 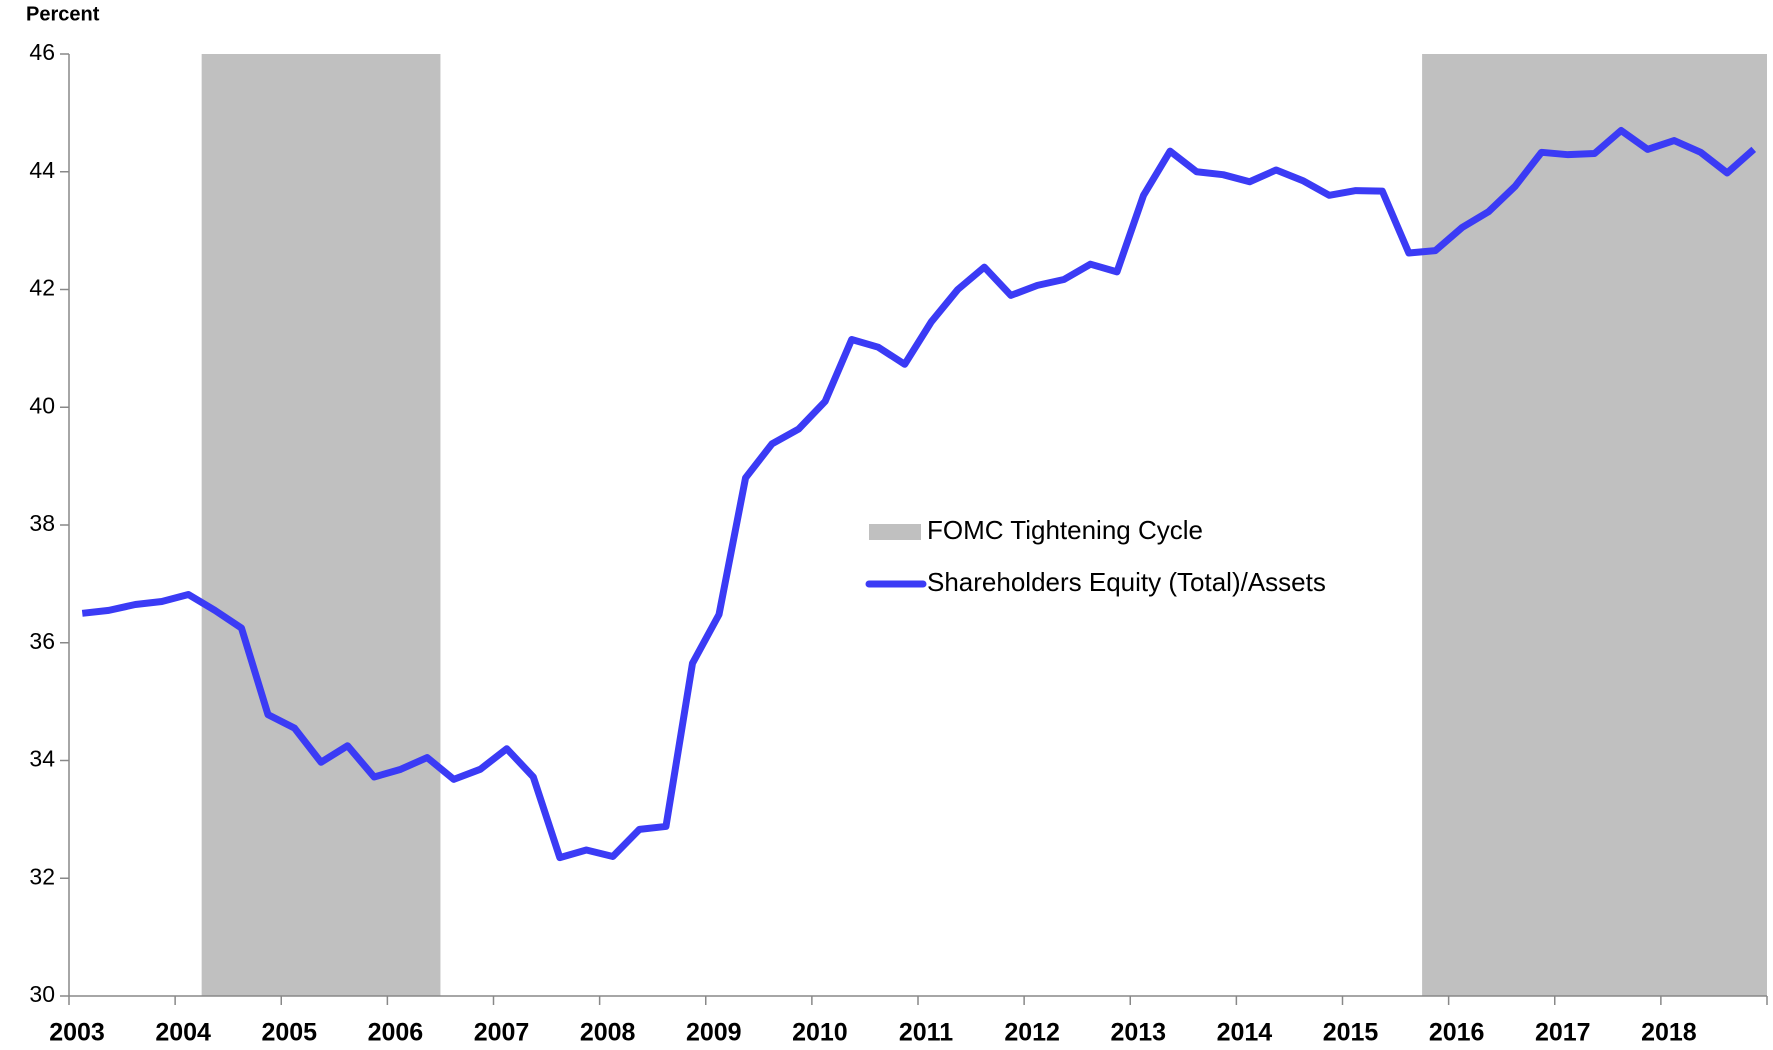 What do you see at coordinates (42, 876) in the screenshot?
I see `y-tick-label: 32` at bounding box center [42, 876].